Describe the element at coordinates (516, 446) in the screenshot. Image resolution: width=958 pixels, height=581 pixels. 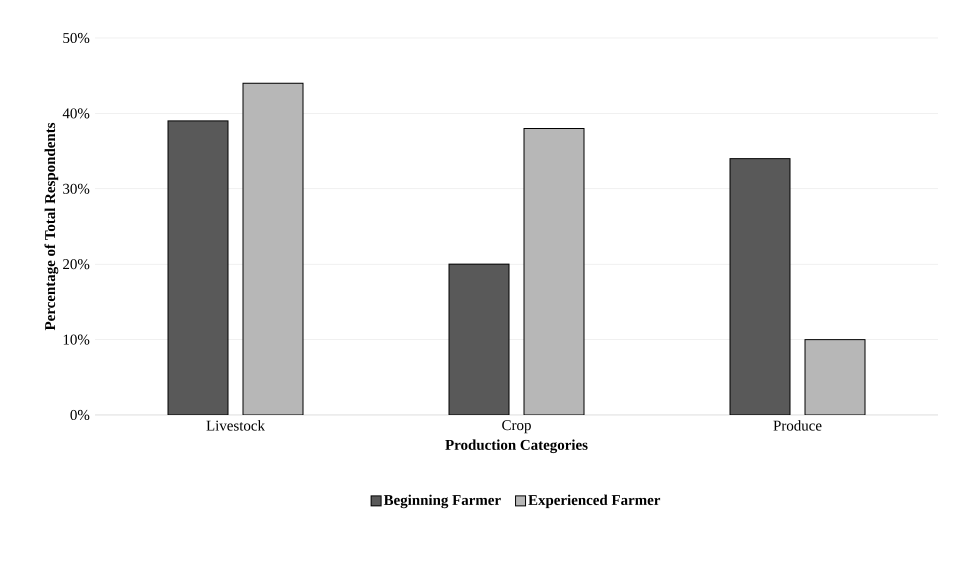
I see `x-axis-title: Production Categories` at that location.